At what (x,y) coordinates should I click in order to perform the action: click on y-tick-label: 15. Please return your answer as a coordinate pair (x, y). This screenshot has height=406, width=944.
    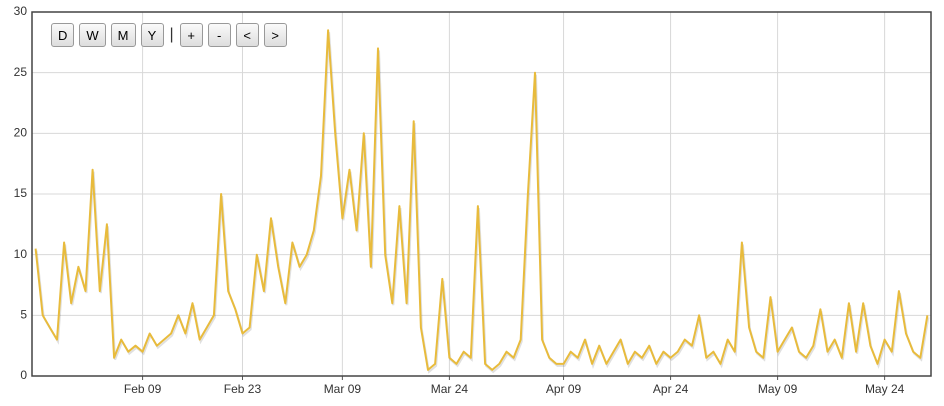
    Looking at the image, I should click on (21, 193).